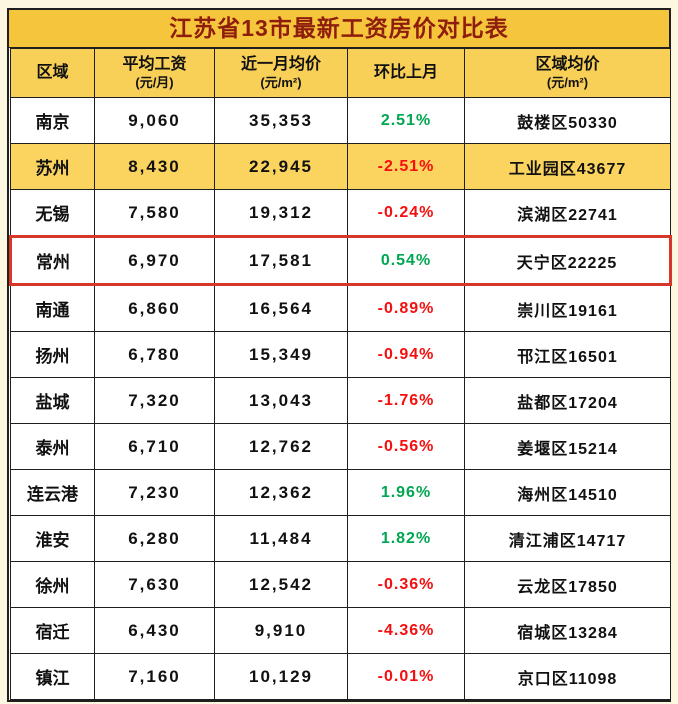  Describe the element at coordinates (154, 400) in the screenshot. I see `salary-cell: 7,320` at that location.